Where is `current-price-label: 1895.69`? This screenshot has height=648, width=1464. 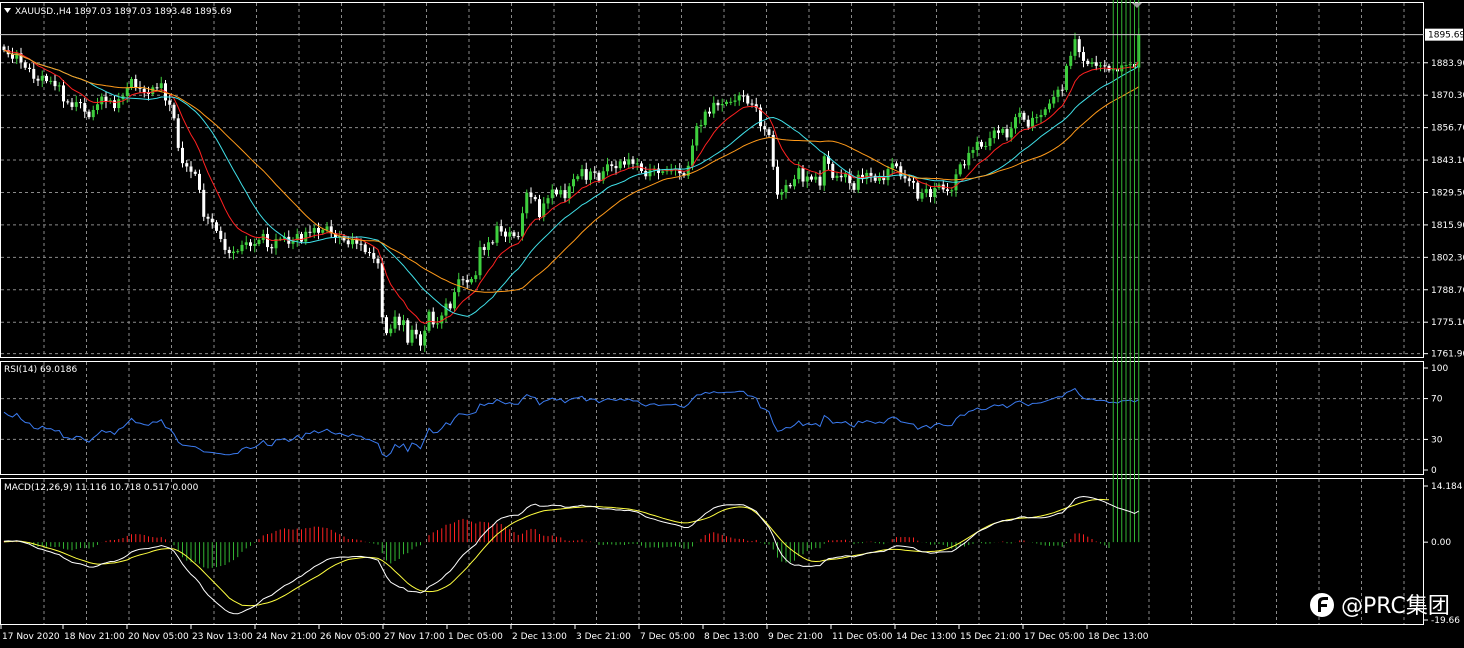
current-price-label: 1895.69 is located at coordinates (1446, 36).